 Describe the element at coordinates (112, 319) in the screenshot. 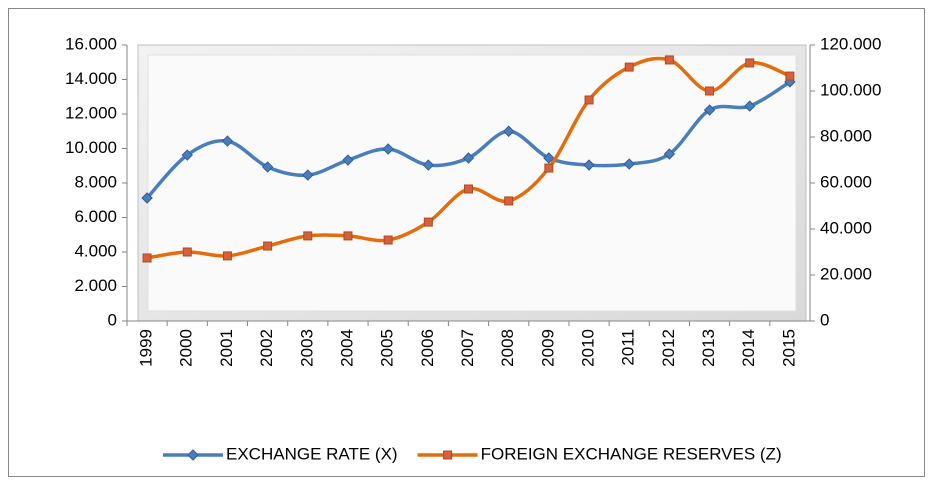

I see `y-tick-label: 0` at that location.